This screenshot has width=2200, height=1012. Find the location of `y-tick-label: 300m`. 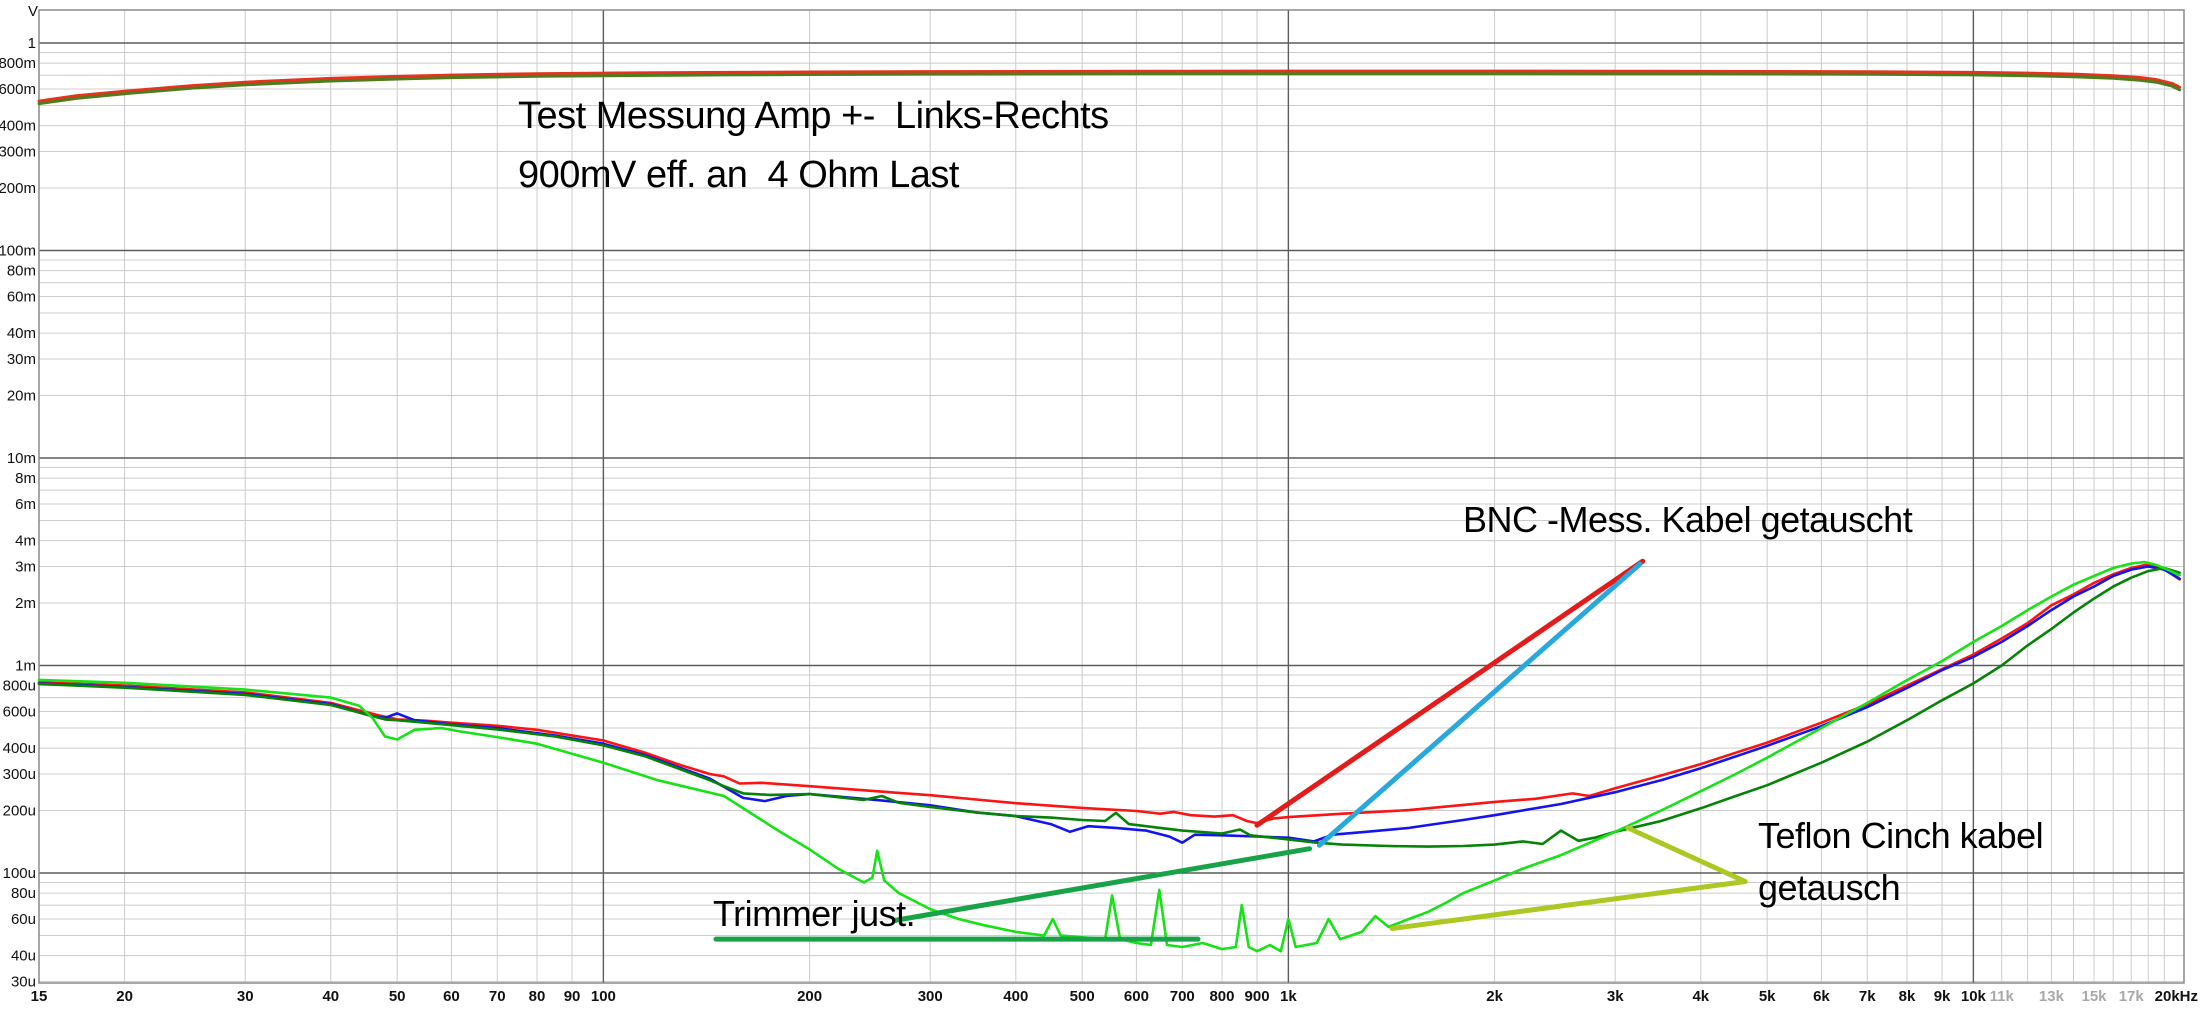

y-tick-label: 300m is located at coordinates (18, 151).